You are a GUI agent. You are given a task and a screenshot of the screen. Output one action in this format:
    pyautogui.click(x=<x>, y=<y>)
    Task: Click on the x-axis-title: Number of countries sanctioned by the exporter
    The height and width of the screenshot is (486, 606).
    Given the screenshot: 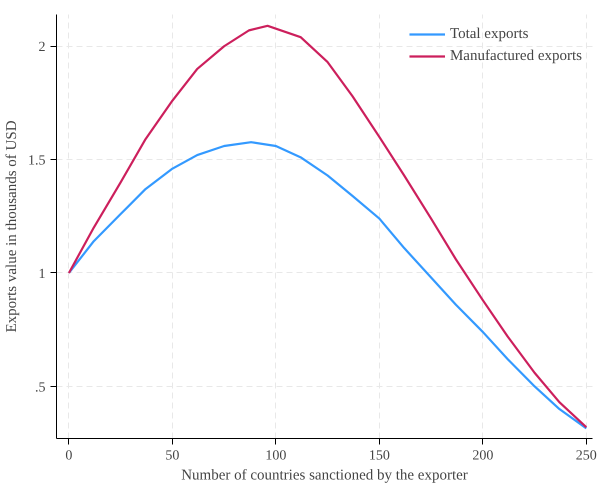 What is the action you would take?
    pyautogui.click(x=324, y=476)
    